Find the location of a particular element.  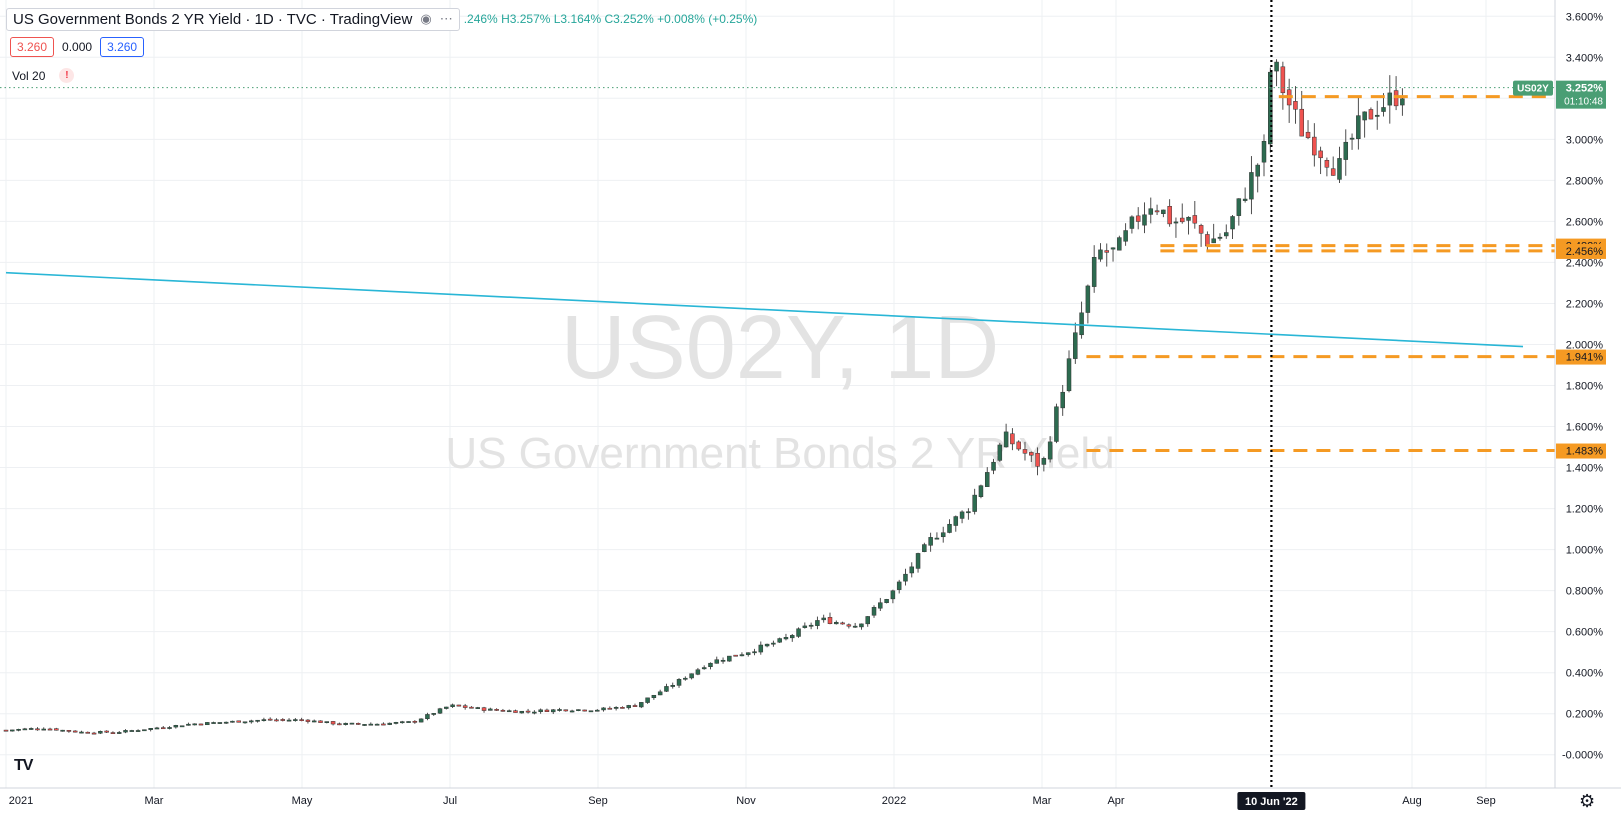

price-axis-label: 0.600% is located at coordinates (1585, 633).